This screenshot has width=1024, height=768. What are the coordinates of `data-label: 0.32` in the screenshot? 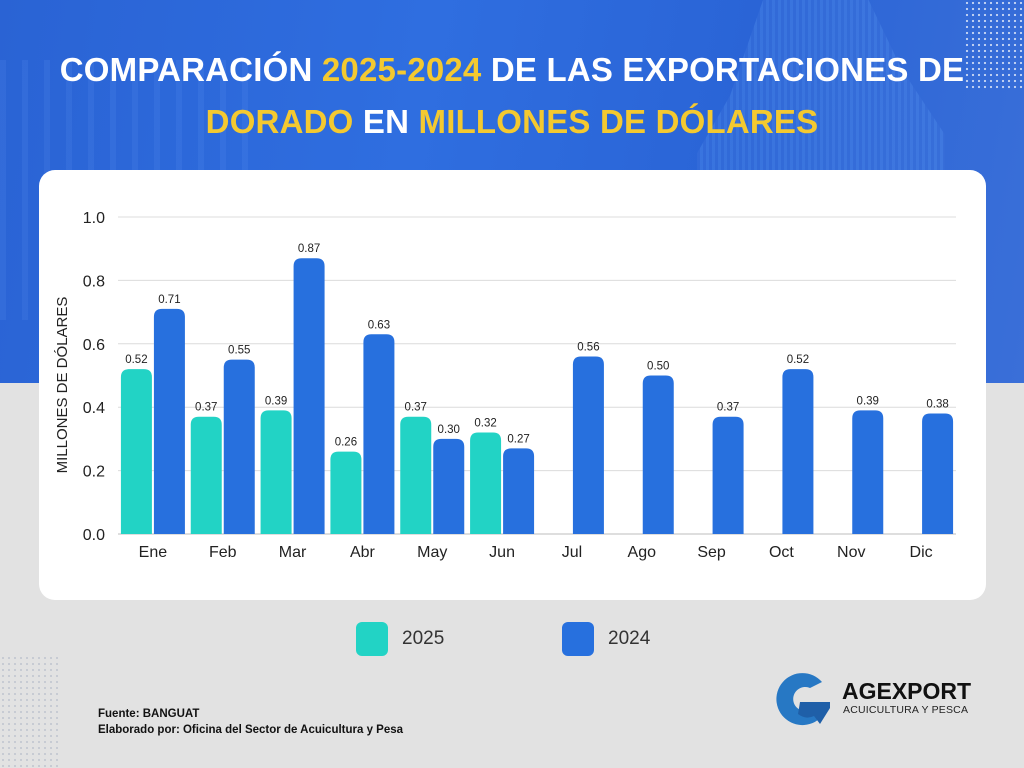 It's located at (485, 424).